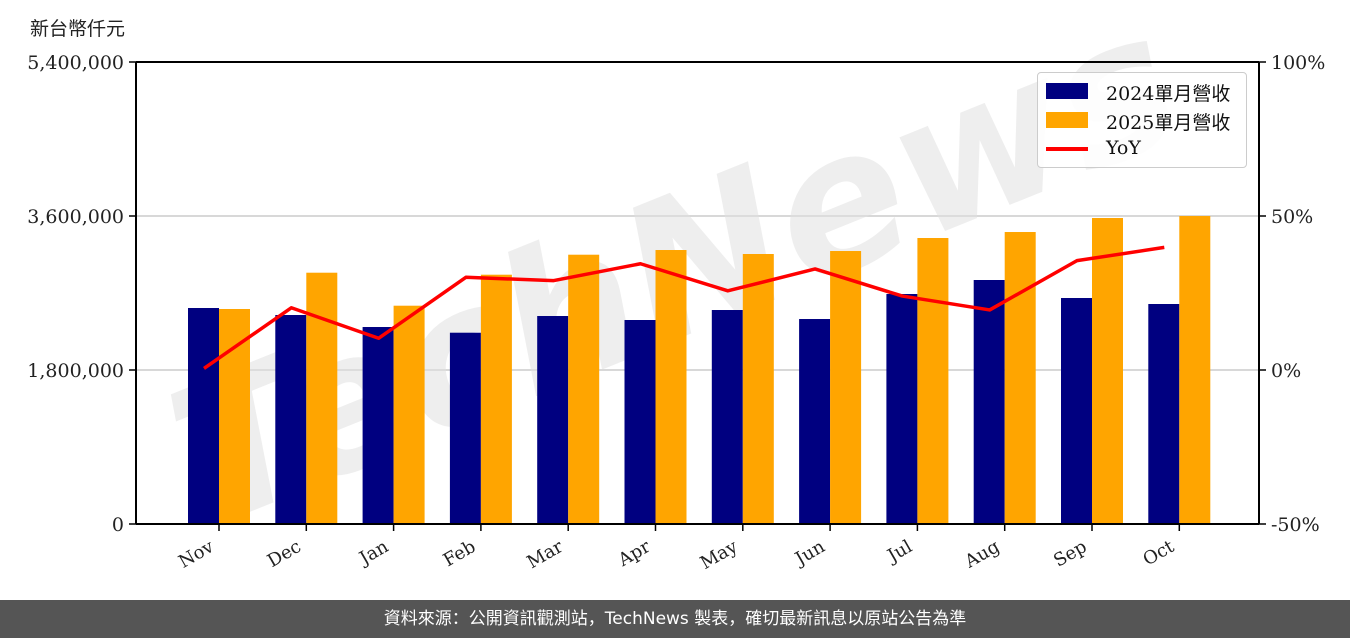  What do you see at coordinates (75, 63) in the screenshot?
I see `y-tick-label: 5,400,000` at bounding box center [75, 63].